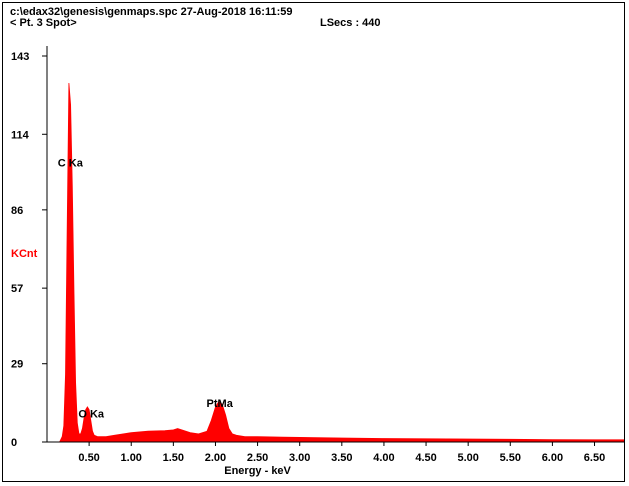 Image resolution: width=629 pixels, height=486 pixels. I want to click on x-tick-label: 6.00, so click(552, 458).